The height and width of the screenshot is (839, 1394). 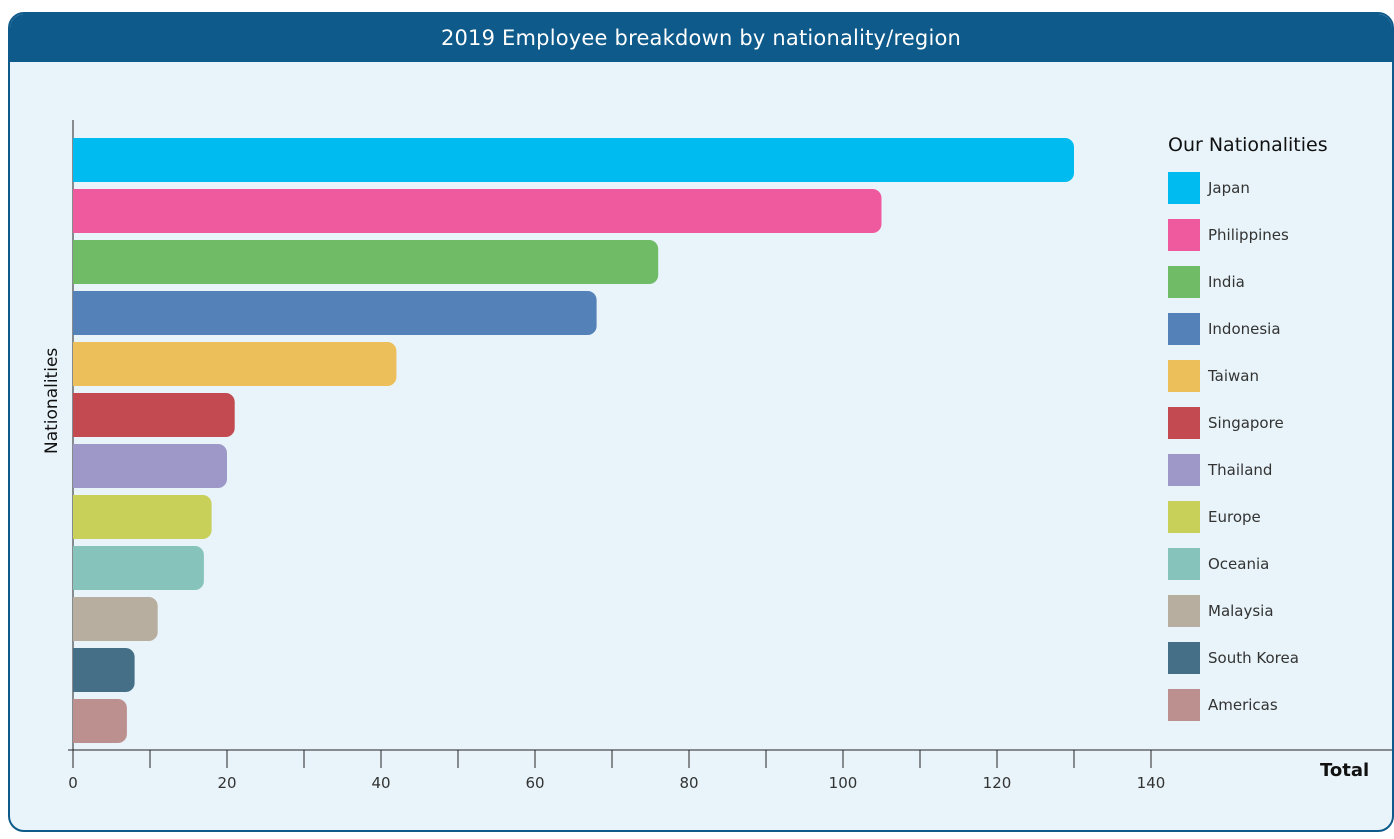 I want to click on legend-item-japan: Japan, so click(x=1278, y=195).